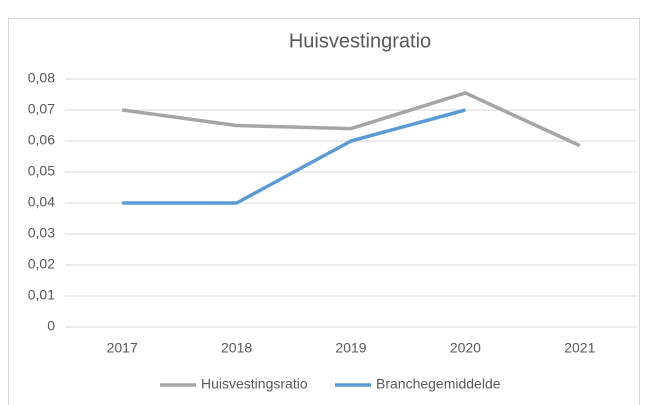  What do you see at coordinates (465, 348) in the screenshot?
I see `x-tick-label: 2020` at bounding box center [465, 348].